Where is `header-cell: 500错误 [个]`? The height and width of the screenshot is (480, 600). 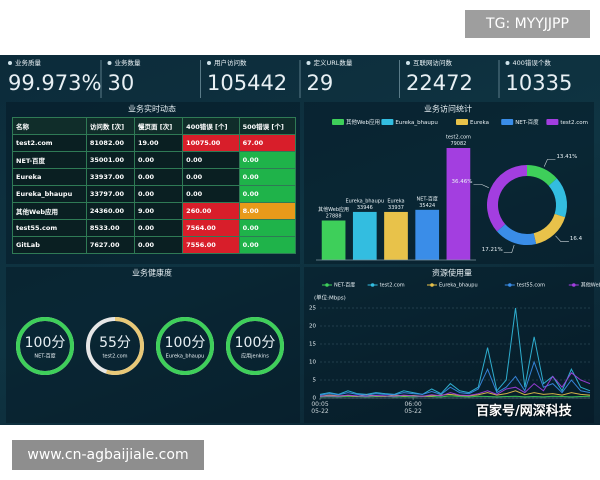 header-cell: 500错误 [个] is located at coordinates (267, 126).